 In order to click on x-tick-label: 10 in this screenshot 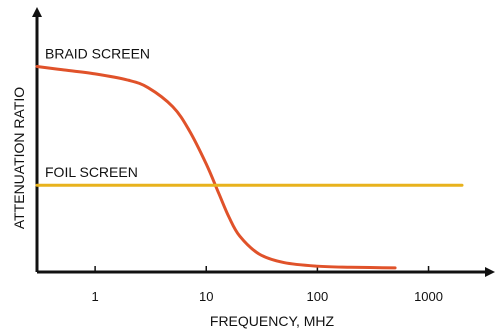, I will do `click(206, 296)`.